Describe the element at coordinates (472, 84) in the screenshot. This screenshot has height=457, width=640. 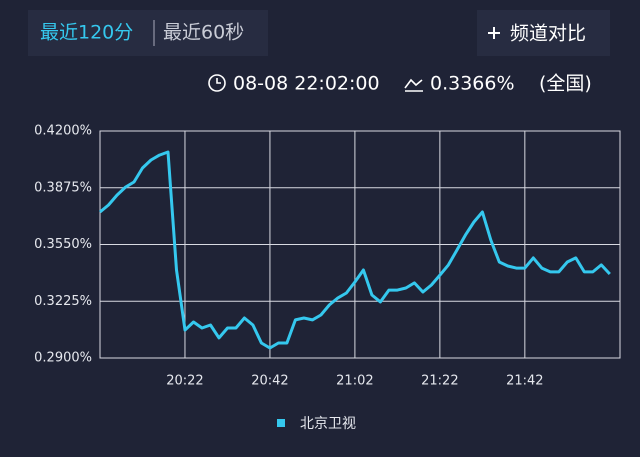
I see `info-rating: 0.3366%` at that location.